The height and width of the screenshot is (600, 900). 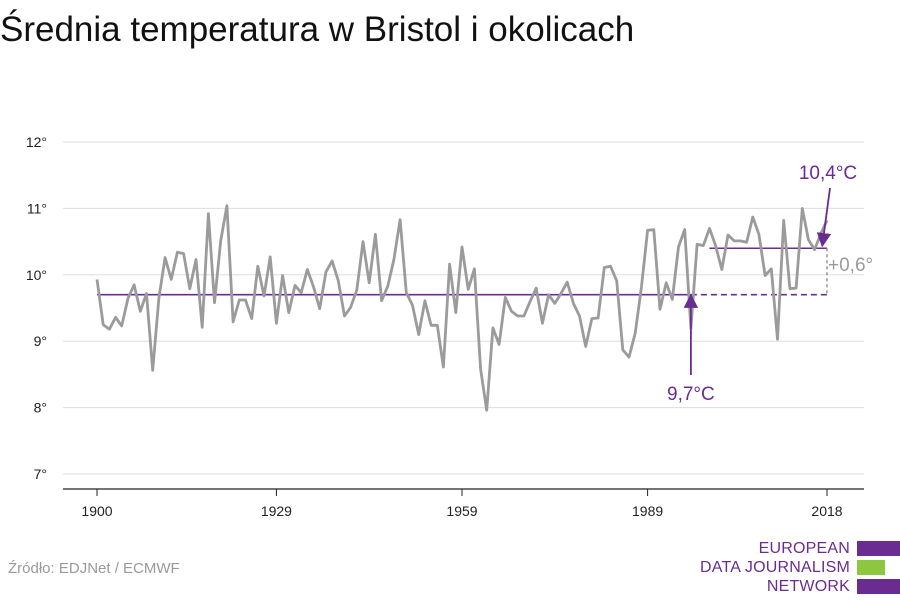 I want to click on x-tick-label: 1929, so click(x=276, y=511).